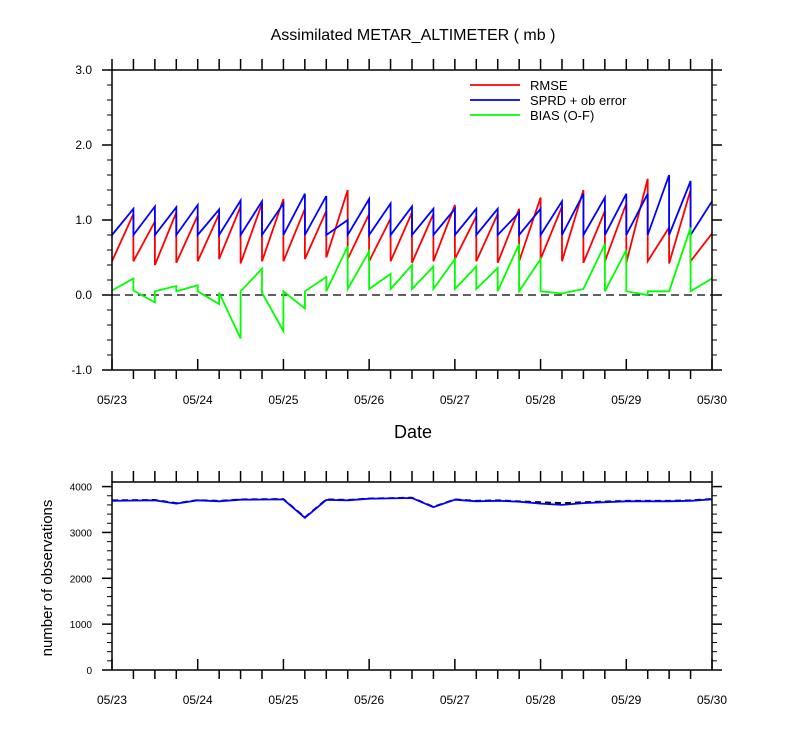  I want to click on bottom-x-tick-label: 05/30, so click(712, 700).